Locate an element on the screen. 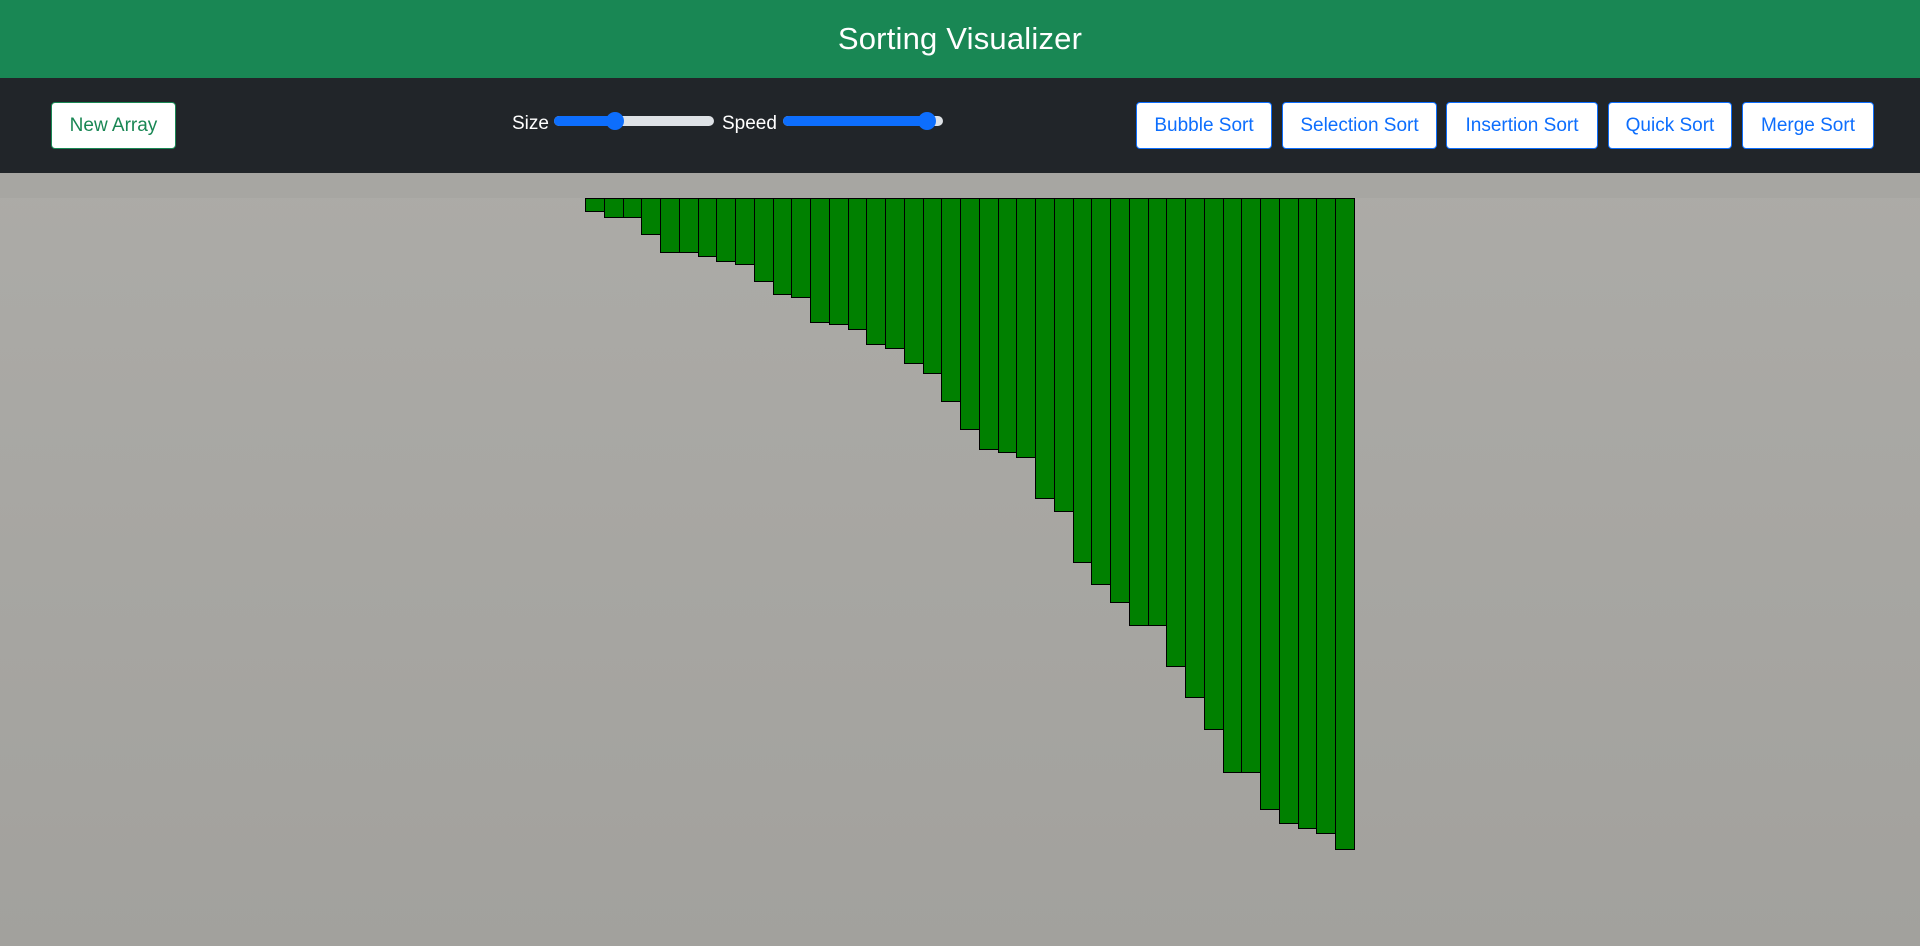  canvas-top-strip is located at coordinates (960, 185).